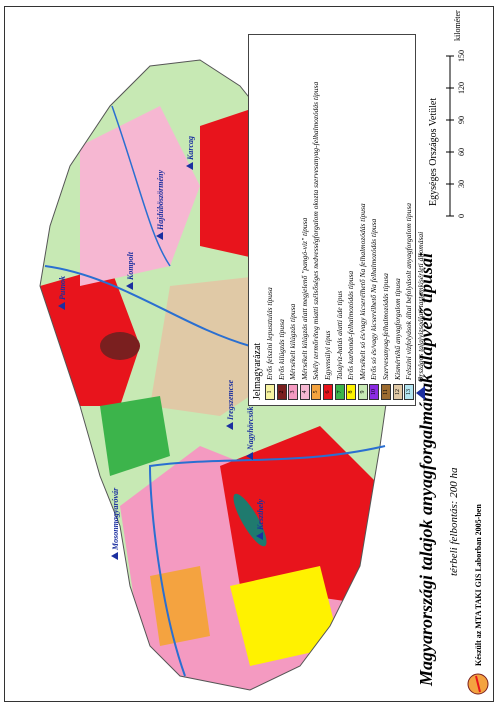  What do you see at coordinates (250, 428) in the screenshot?
I see `city-label: Nagyhörcsök` at bounding box center [250, 428].